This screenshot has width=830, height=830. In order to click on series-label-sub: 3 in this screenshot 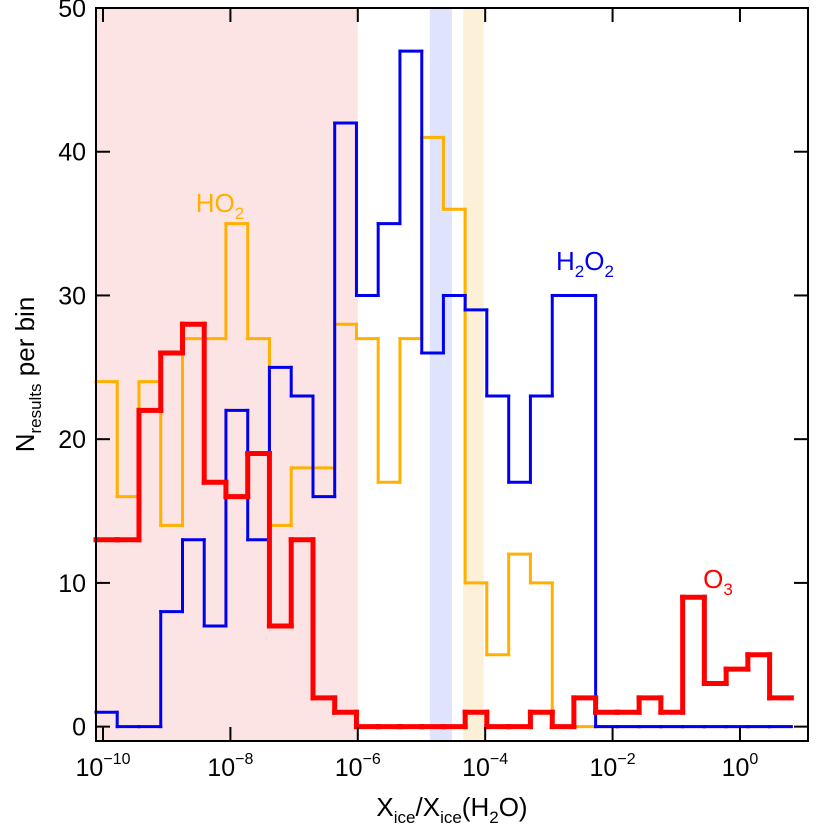, I will do `click(727, 589)`.